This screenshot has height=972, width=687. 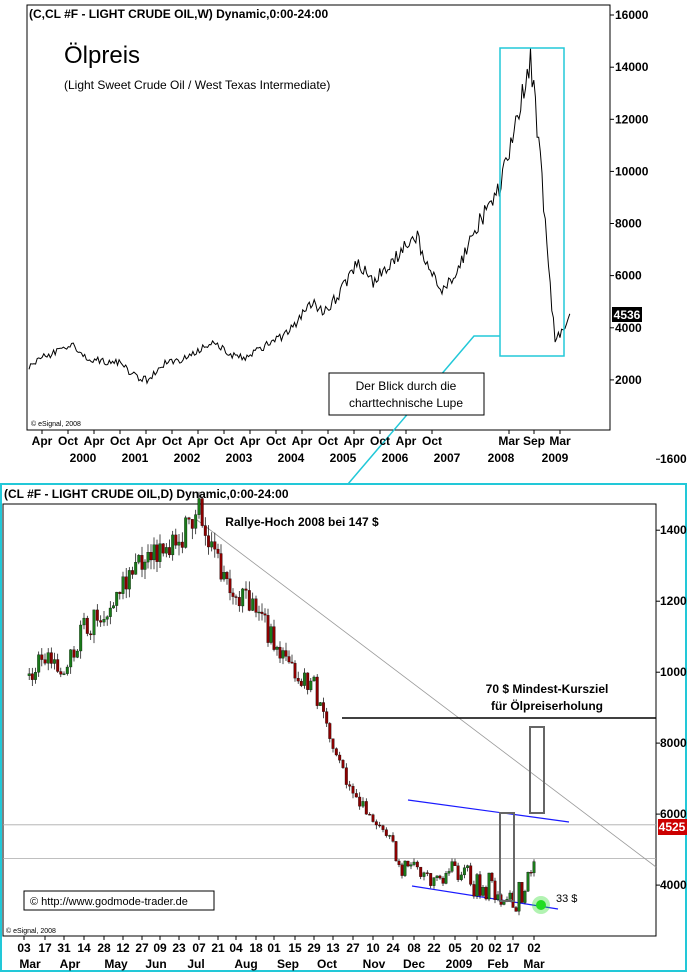 What do you see at coordinates (414, 948) in the screenshot?
I see `bottom-x-day-label: 08` at bounding box center [414, 948].